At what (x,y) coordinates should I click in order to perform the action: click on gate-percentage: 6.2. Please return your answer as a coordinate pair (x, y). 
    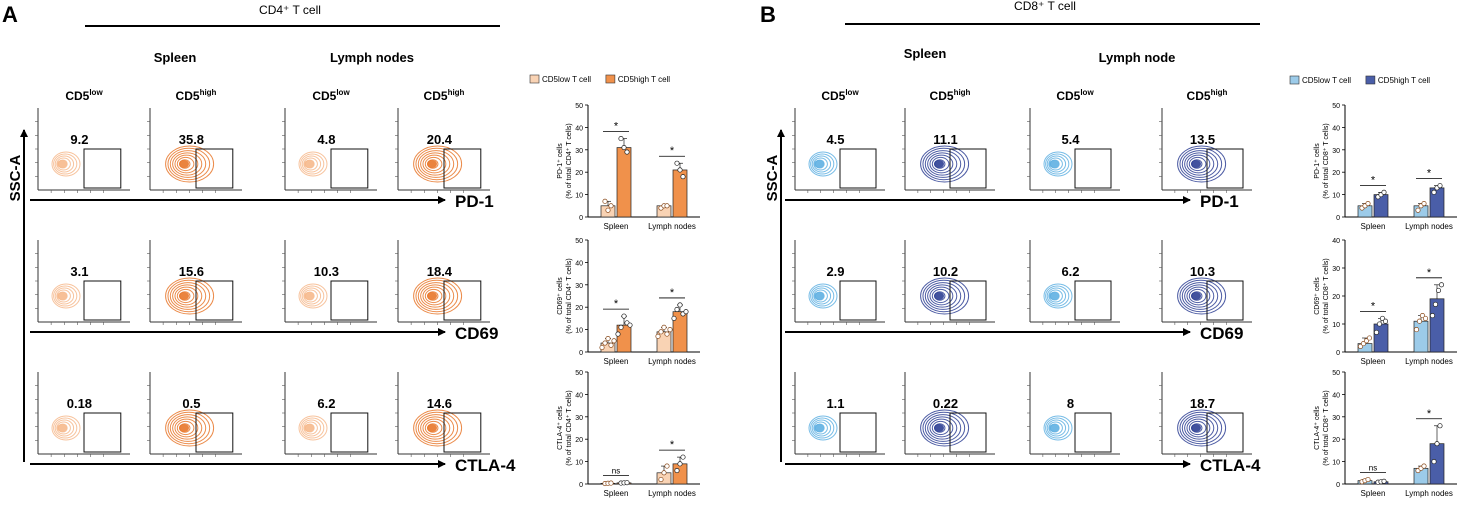
    Looking at the image, I should click on (326, 403).